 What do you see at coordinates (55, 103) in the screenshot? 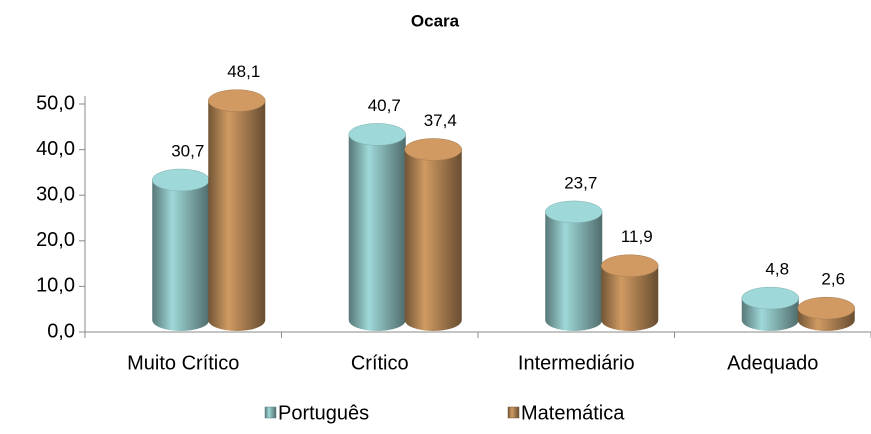
I see `y-tick-label: 50,0` at bounding box center [55, 103].